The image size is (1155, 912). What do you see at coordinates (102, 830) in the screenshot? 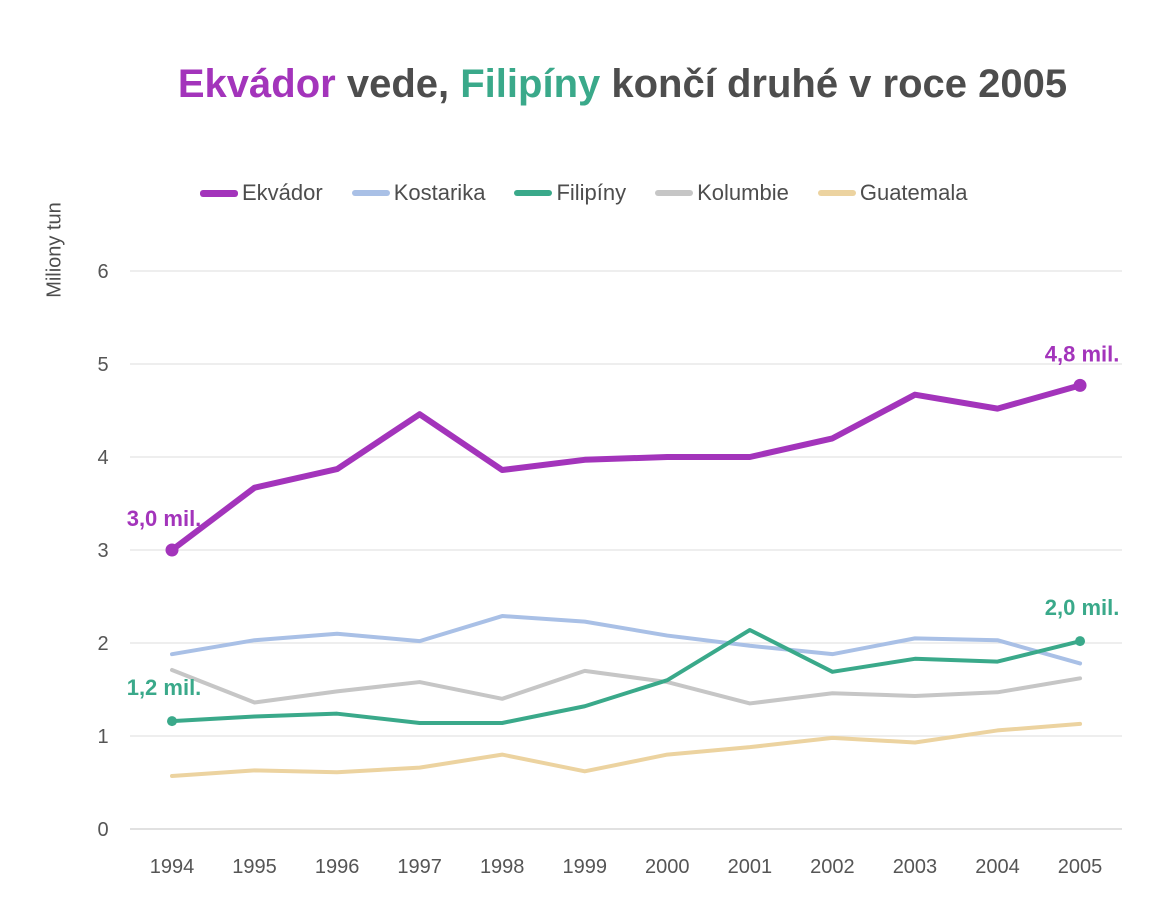
I see `y-tick-label: 0` at bounding box center [102, 830].